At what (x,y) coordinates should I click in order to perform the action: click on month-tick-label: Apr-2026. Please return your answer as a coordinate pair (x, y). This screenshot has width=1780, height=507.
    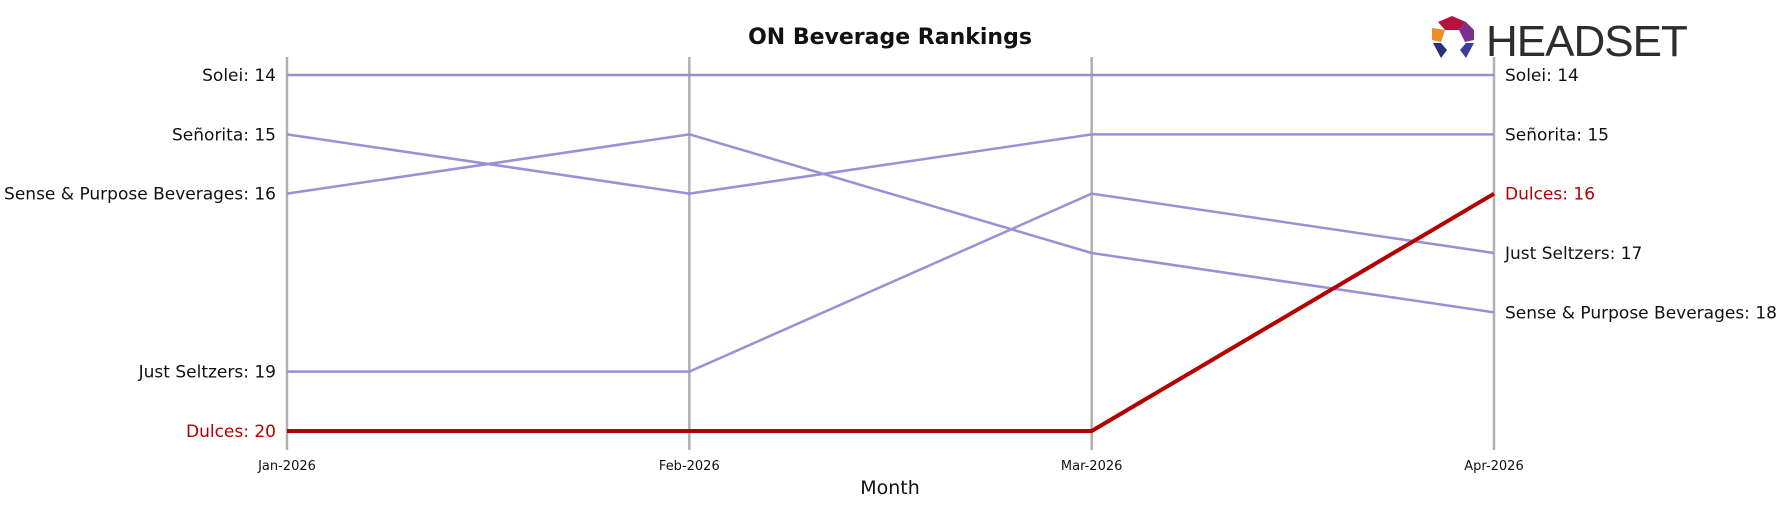
    Looking at the image, I should click on (1493, 466).